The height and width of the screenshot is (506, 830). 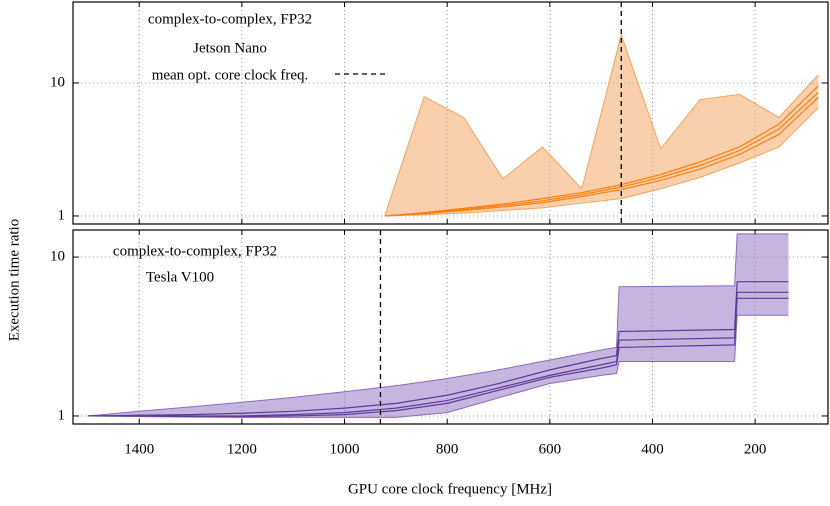 What do you see at coordinates (230, 75) in the screenshot?
I see `legend-label: mean opt. core clock freq.` at bounding box center [230, 75].